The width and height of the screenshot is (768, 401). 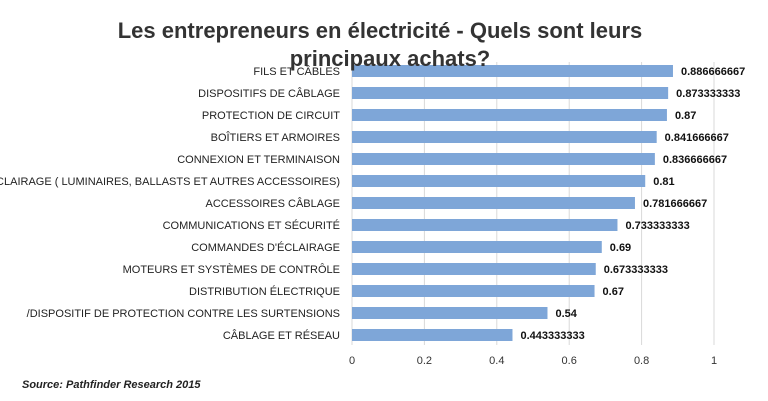 What do you see at coordinates (620, 248) in the screenshot?
I see `value-label: 0.69` at bounding box center [620, 248].